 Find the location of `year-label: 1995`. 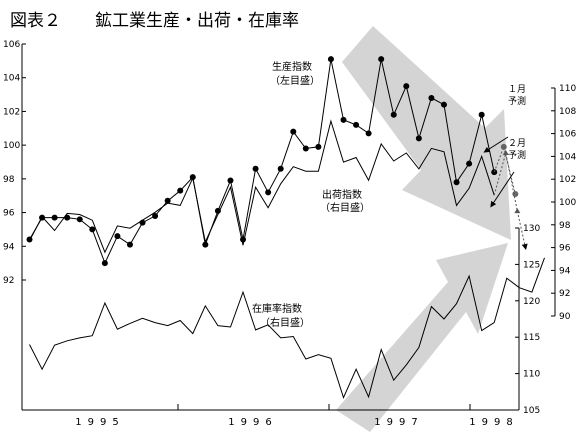

year-label: 1995 is located at coordinates (99, 422).